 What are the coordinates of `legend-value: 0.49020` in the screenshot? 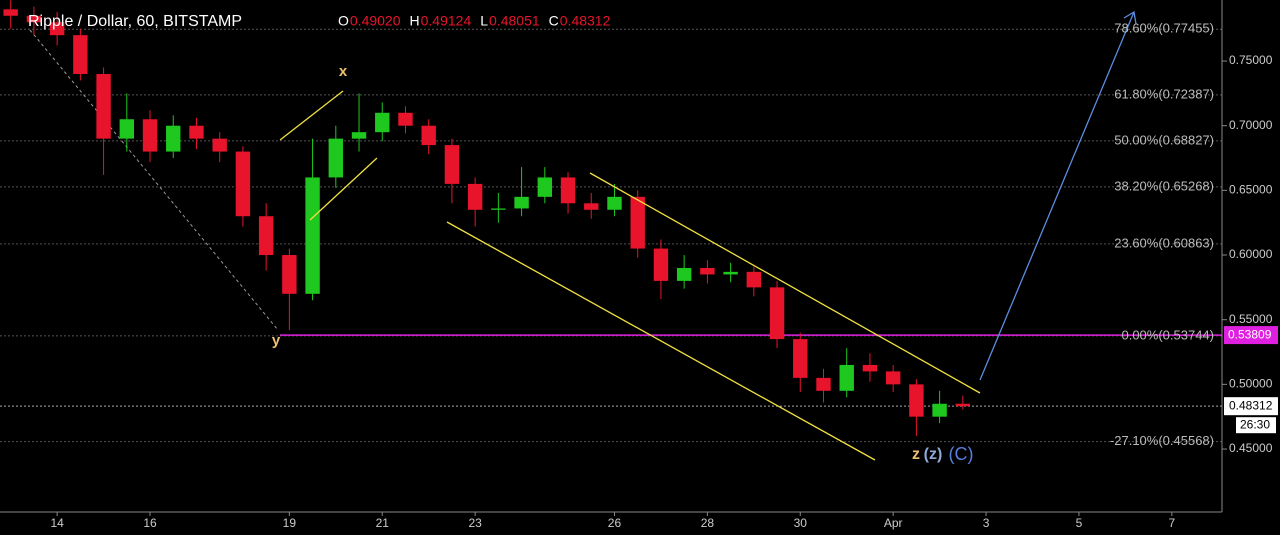 It's located at (375, 21).